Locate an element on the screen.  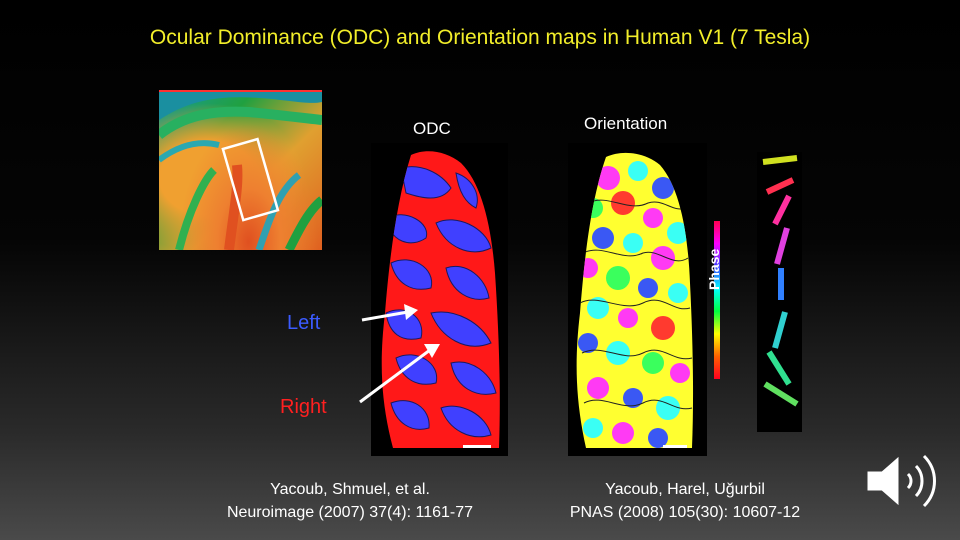
orientation-legend is located at coordinates (779, 292).